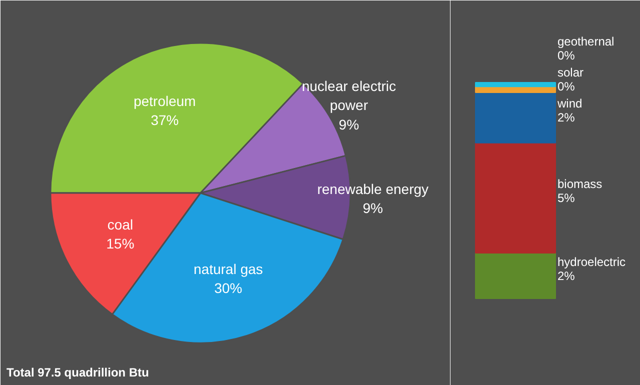  I want to click on data-label: 15%, so click(120, 243).